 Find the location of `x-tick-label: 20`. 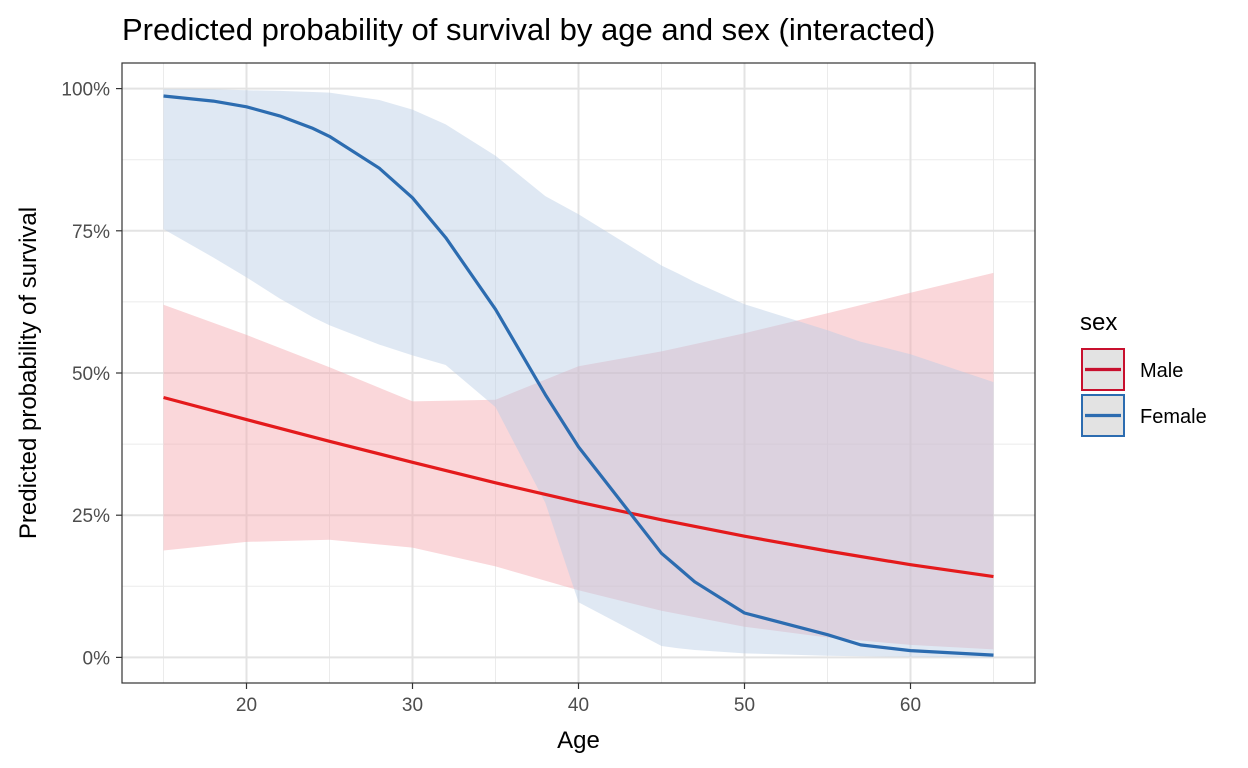

x-tick-label: 20 is located at coordinates (246, 705).